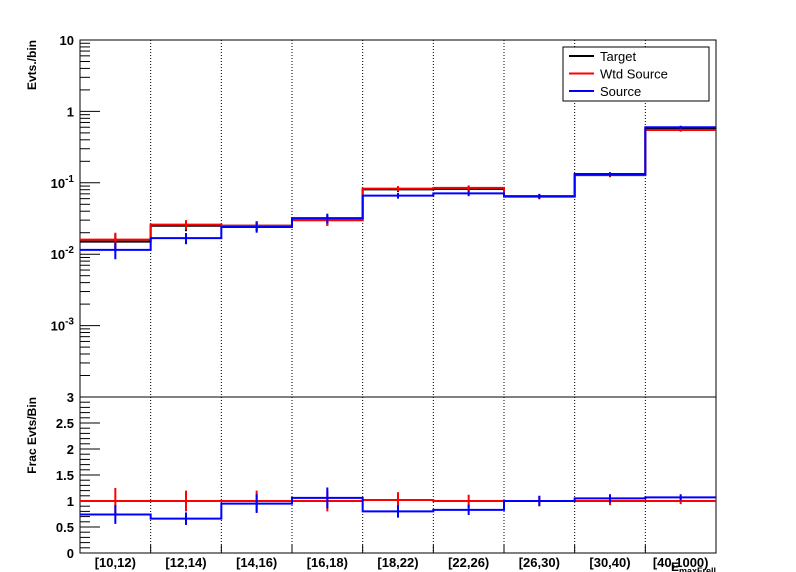  Describe the element at coordinates (70, 397) in the screenshot. I see `y-tick-label: 3` at that location.